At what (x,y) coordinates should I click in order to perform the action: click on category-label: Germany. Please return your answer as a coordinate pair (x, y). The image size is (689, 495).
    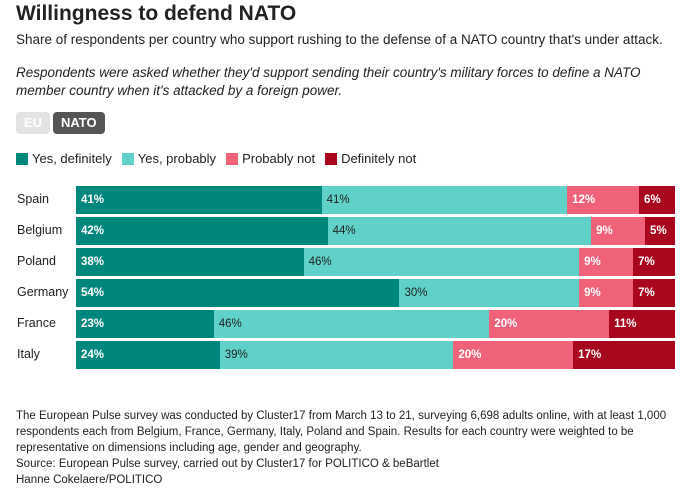
    Looking at the image, I should click on (43, 292).